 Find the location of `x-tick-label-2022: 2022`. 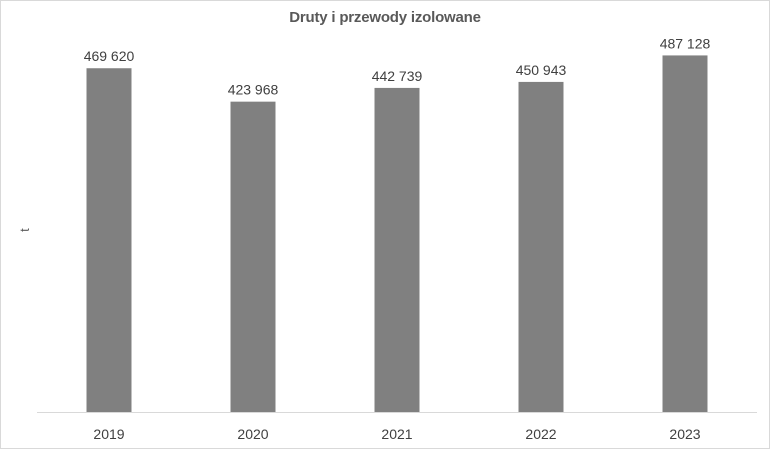

x-tick-label-2022: 2022 is located at coordinates (540, 434).